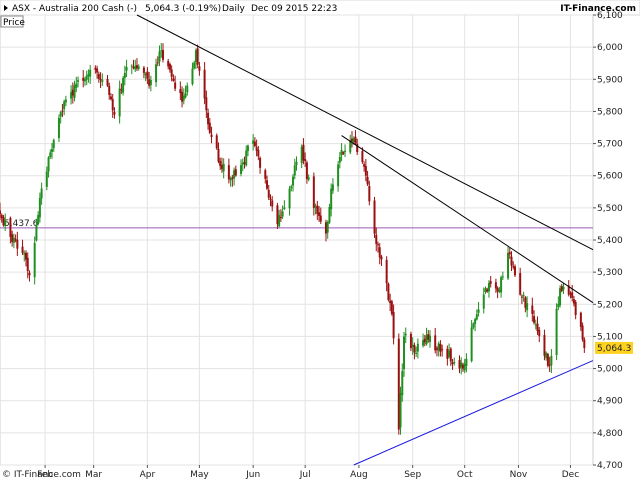 The image size is (640, 484). Describe the element at coordinates (610, 370) in the screenshot. I see `y-tick-label: 5,000` at that location.